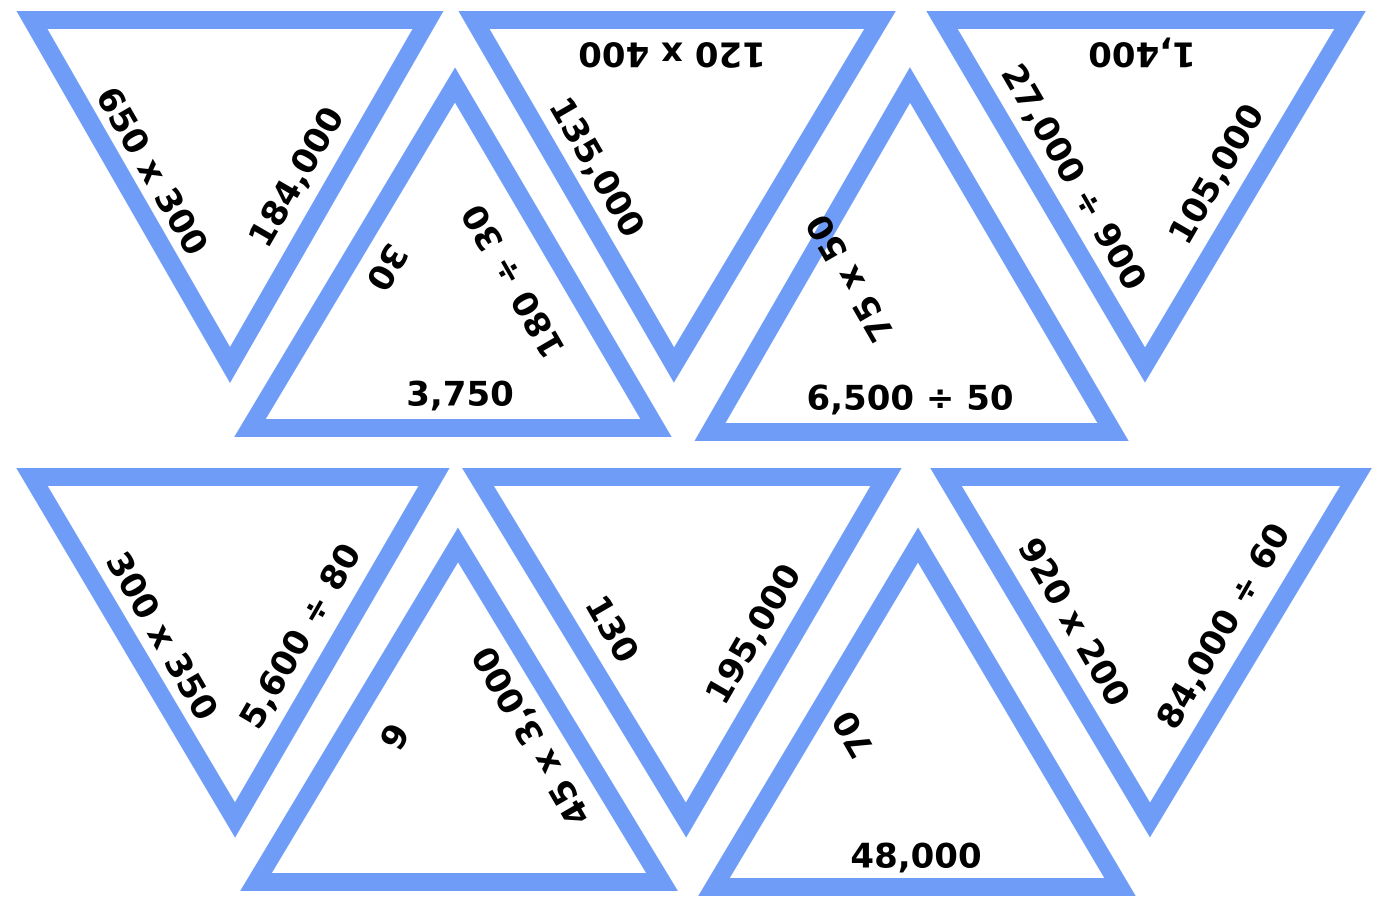 This screenshot has width=1374, height=899. I want to click on label-6500div50: 6,500 ÷ 50, so click(909, 399).